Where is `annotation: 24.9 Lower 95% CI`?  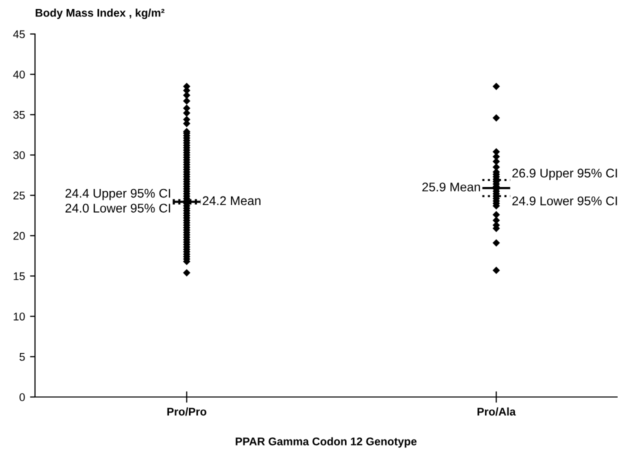
annotation: 24.9 Lower 95% CI is located at coordinates (564, 201).